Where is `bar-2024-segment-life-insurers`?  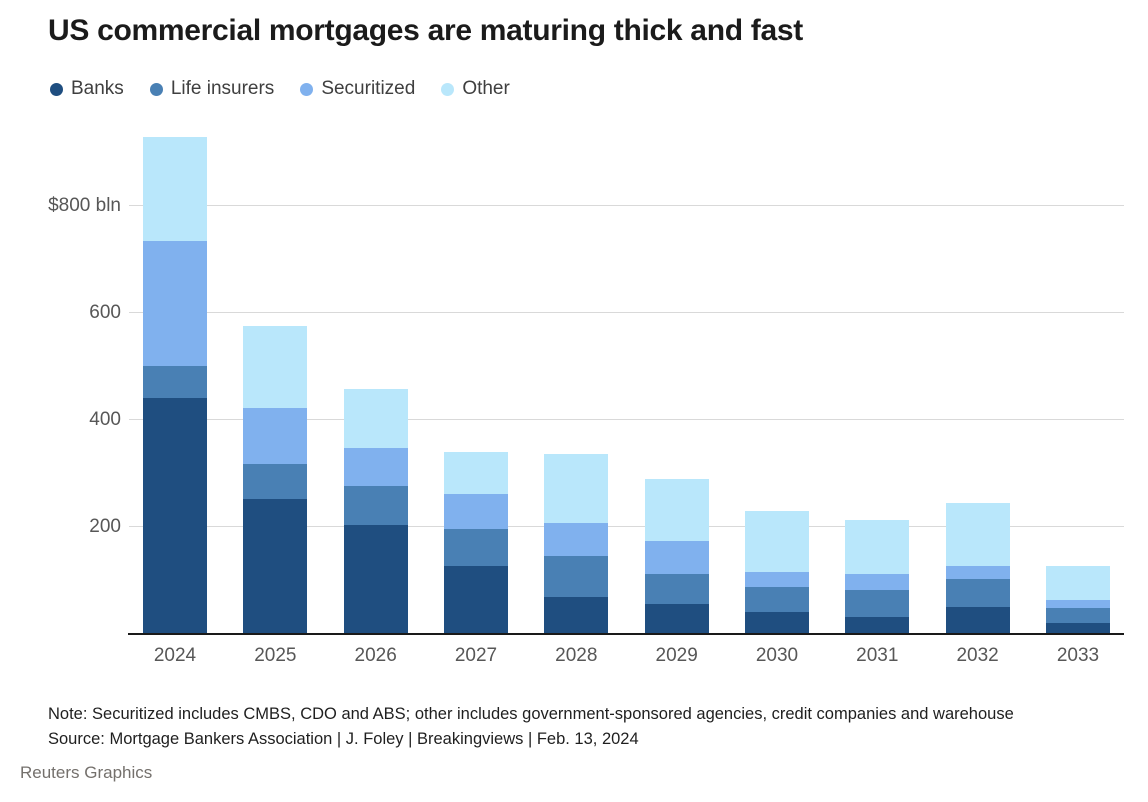
bar-2024-segment-life-insurers is located at coordinates (175, 382).